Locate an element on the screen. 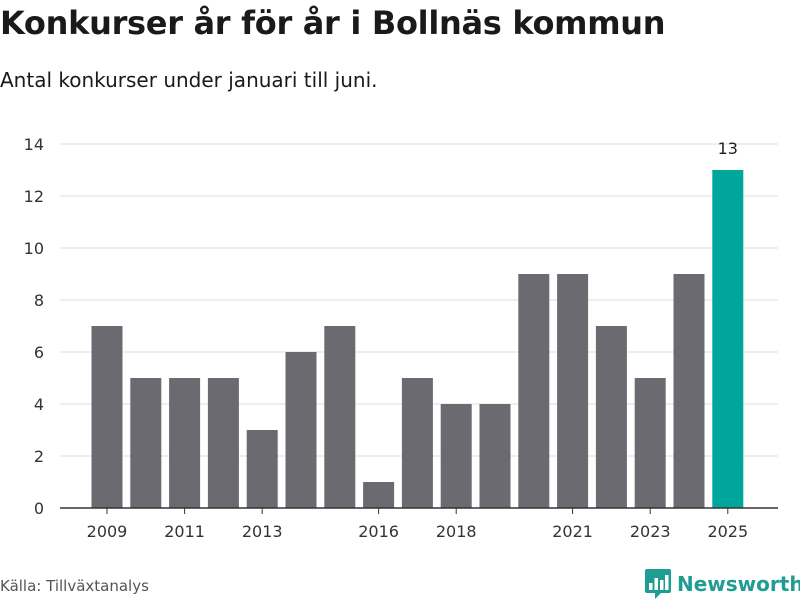  x-tick-label: 2023 is located at coordinates (650, 531).